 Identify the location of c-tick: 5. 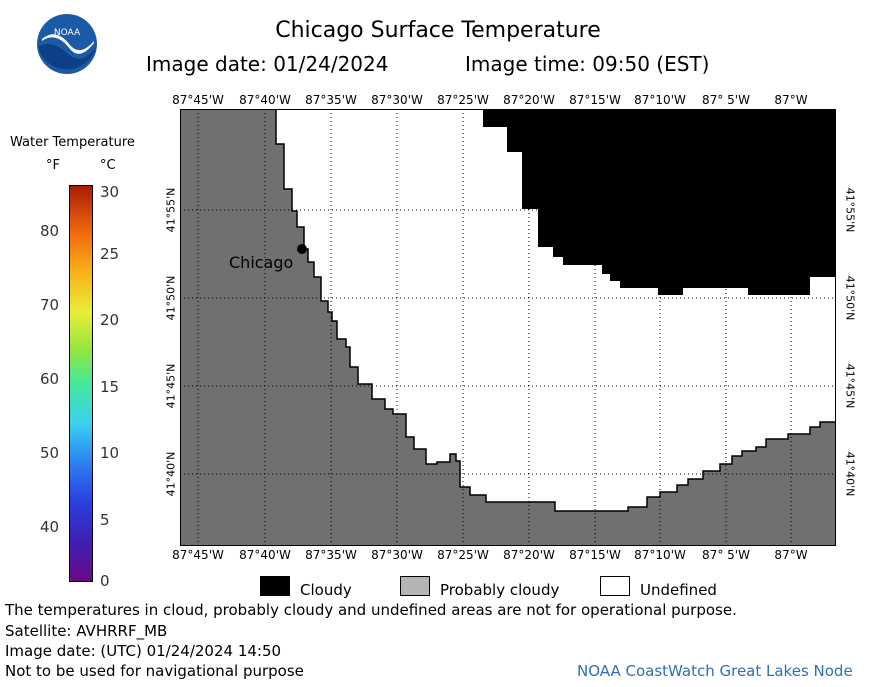
(105, 520).